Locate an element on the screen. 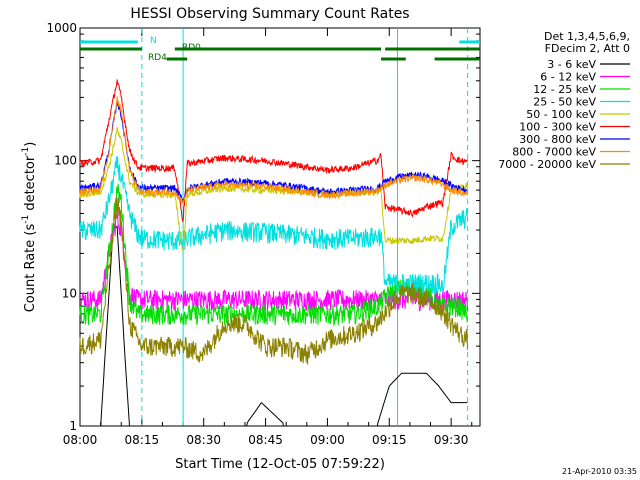  legend-entry-label: 3 - 6 keV is located at coordinates (571, 64).